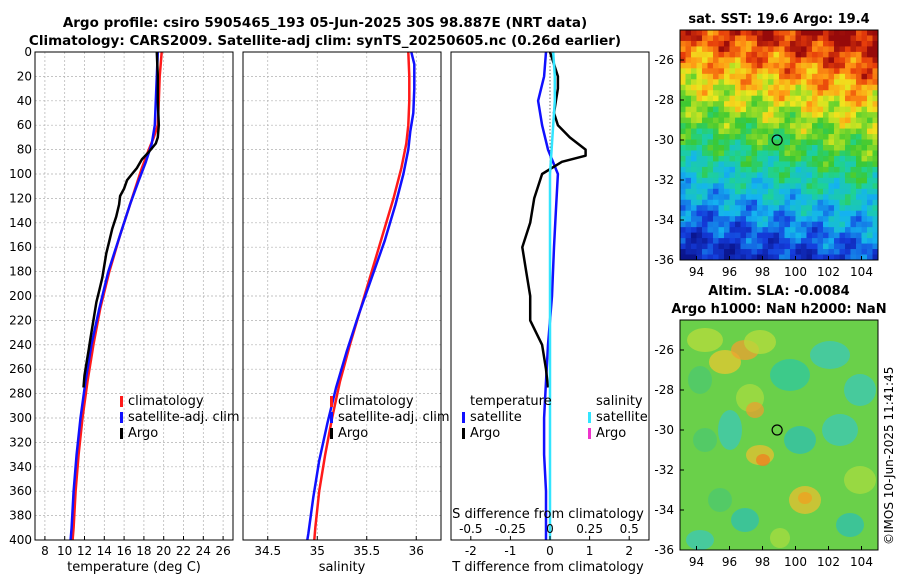  I want to click on temperature-ytick-label: 300, so click(20, 418).